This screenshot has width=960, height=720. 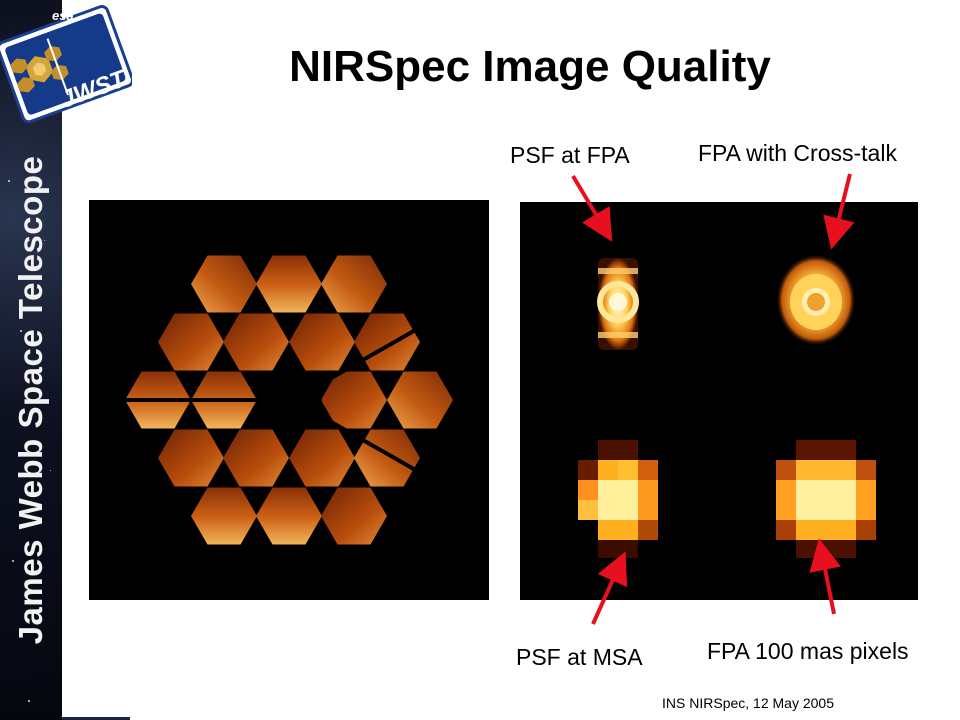 I want to click on fpa-100mas-pixels, so click(x=826, y=499).